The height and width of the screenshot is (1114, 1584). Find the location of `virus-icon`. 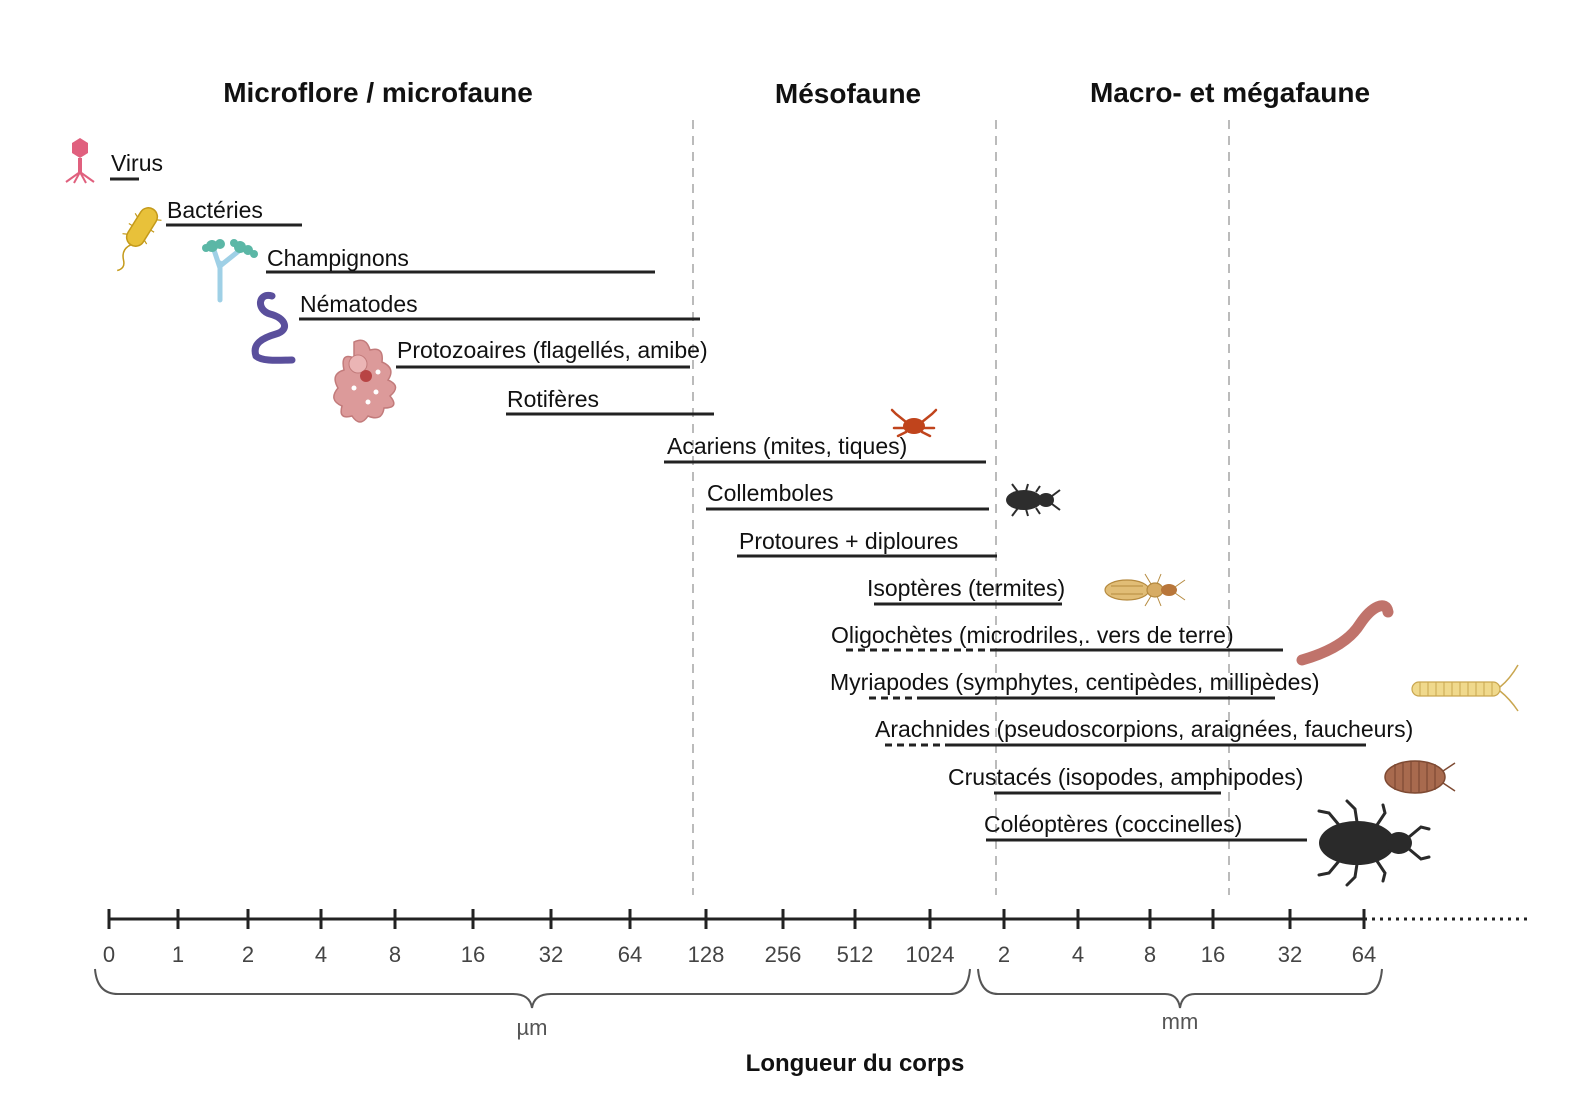

virus-icon is located at coordinates (80, 161).